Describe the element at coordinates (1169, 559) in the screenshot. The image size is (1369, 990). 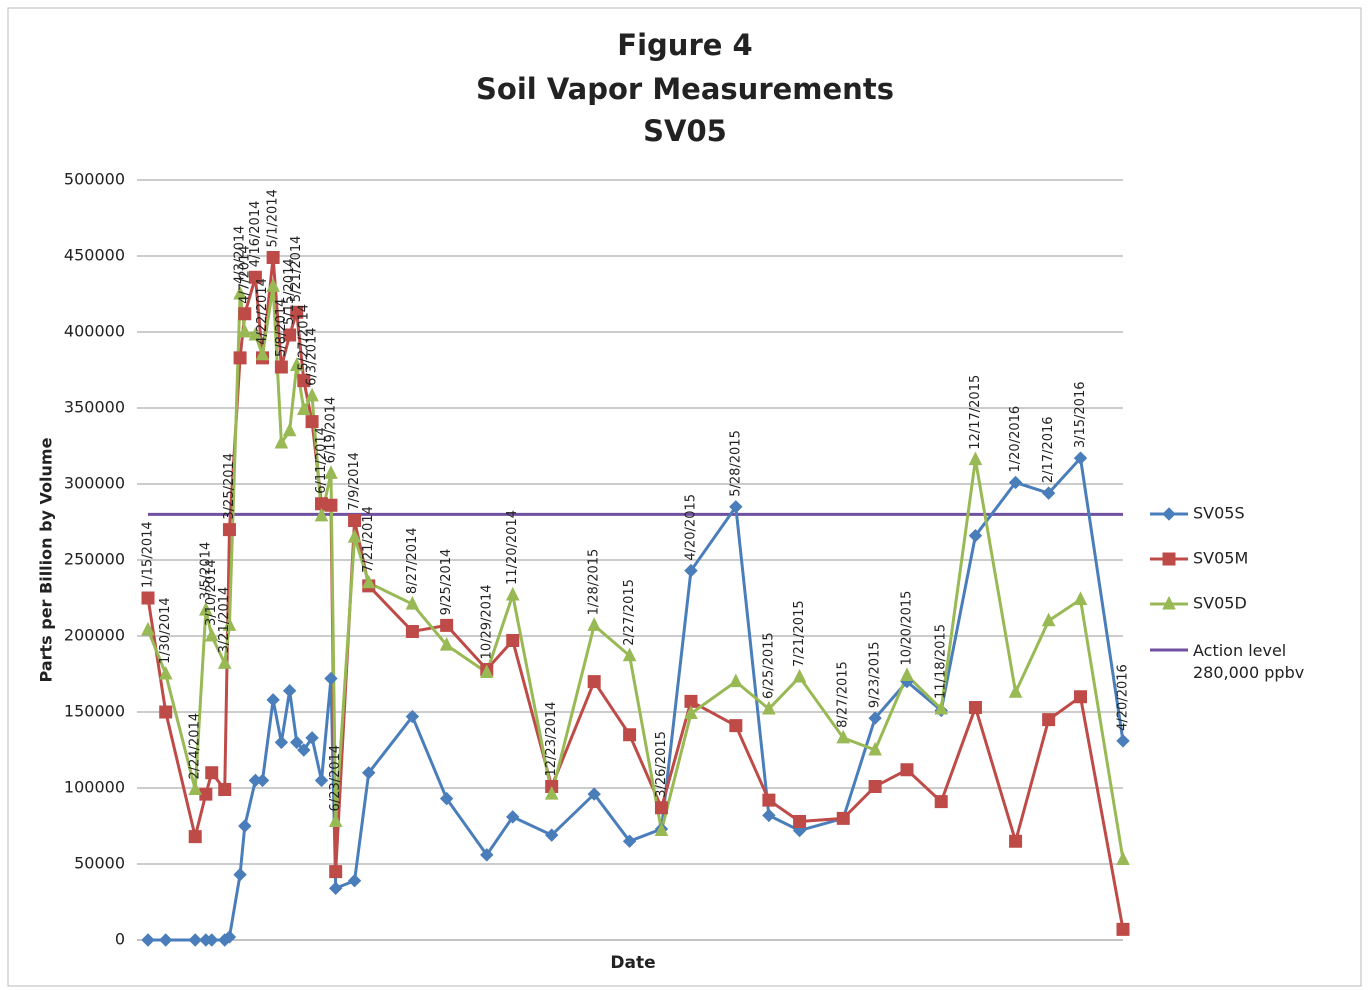
I see `legend-marker` at that location.